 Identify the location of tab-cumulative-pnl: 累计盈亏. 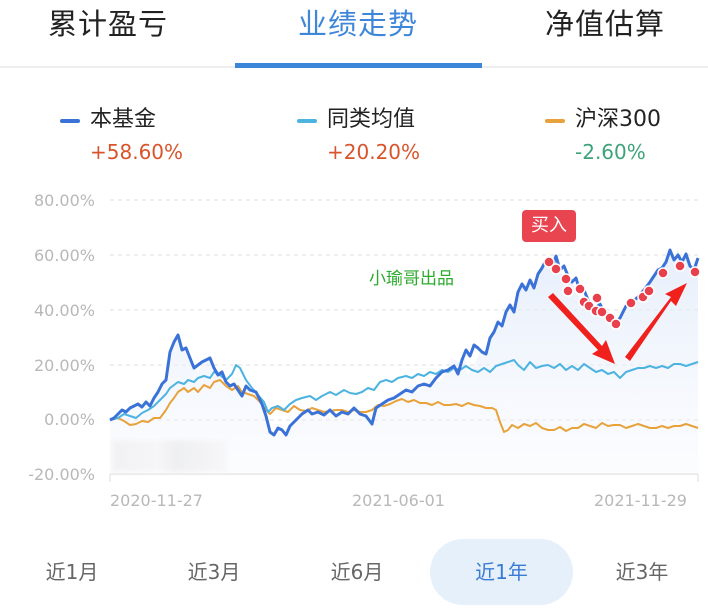
(107, 24).